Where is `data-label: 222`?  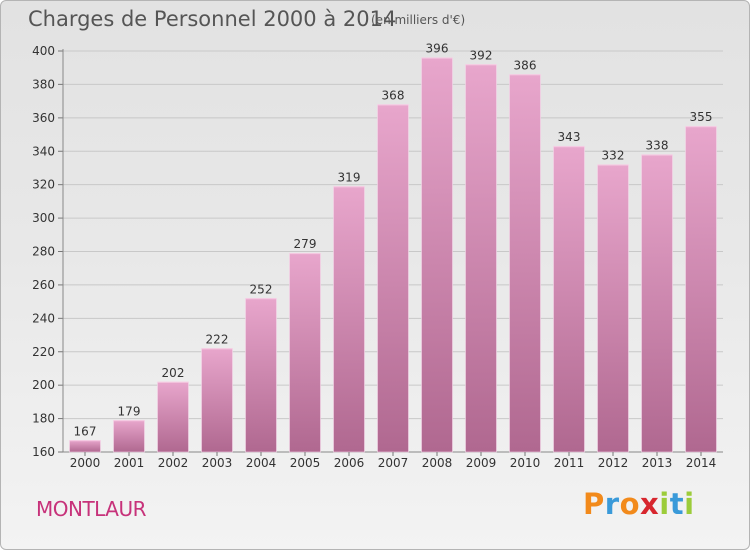
data-label: 222 is located at coordinates (217, 339).